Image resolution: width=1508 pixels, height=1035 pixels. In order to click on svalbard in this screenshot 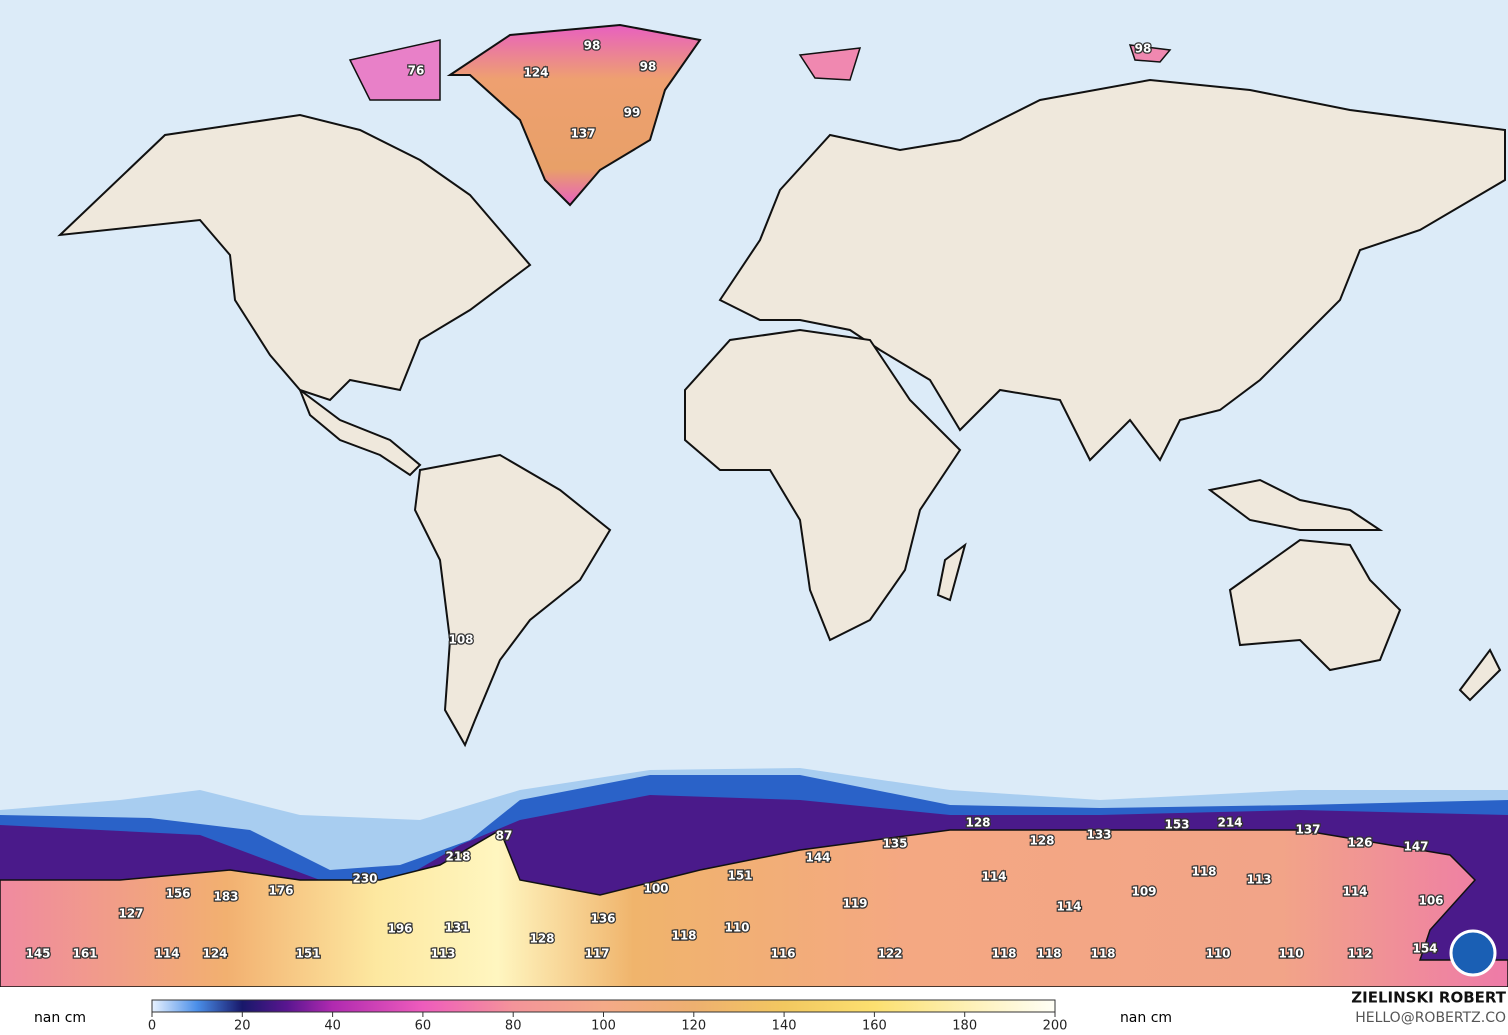, I will do `click(830, 64)`.